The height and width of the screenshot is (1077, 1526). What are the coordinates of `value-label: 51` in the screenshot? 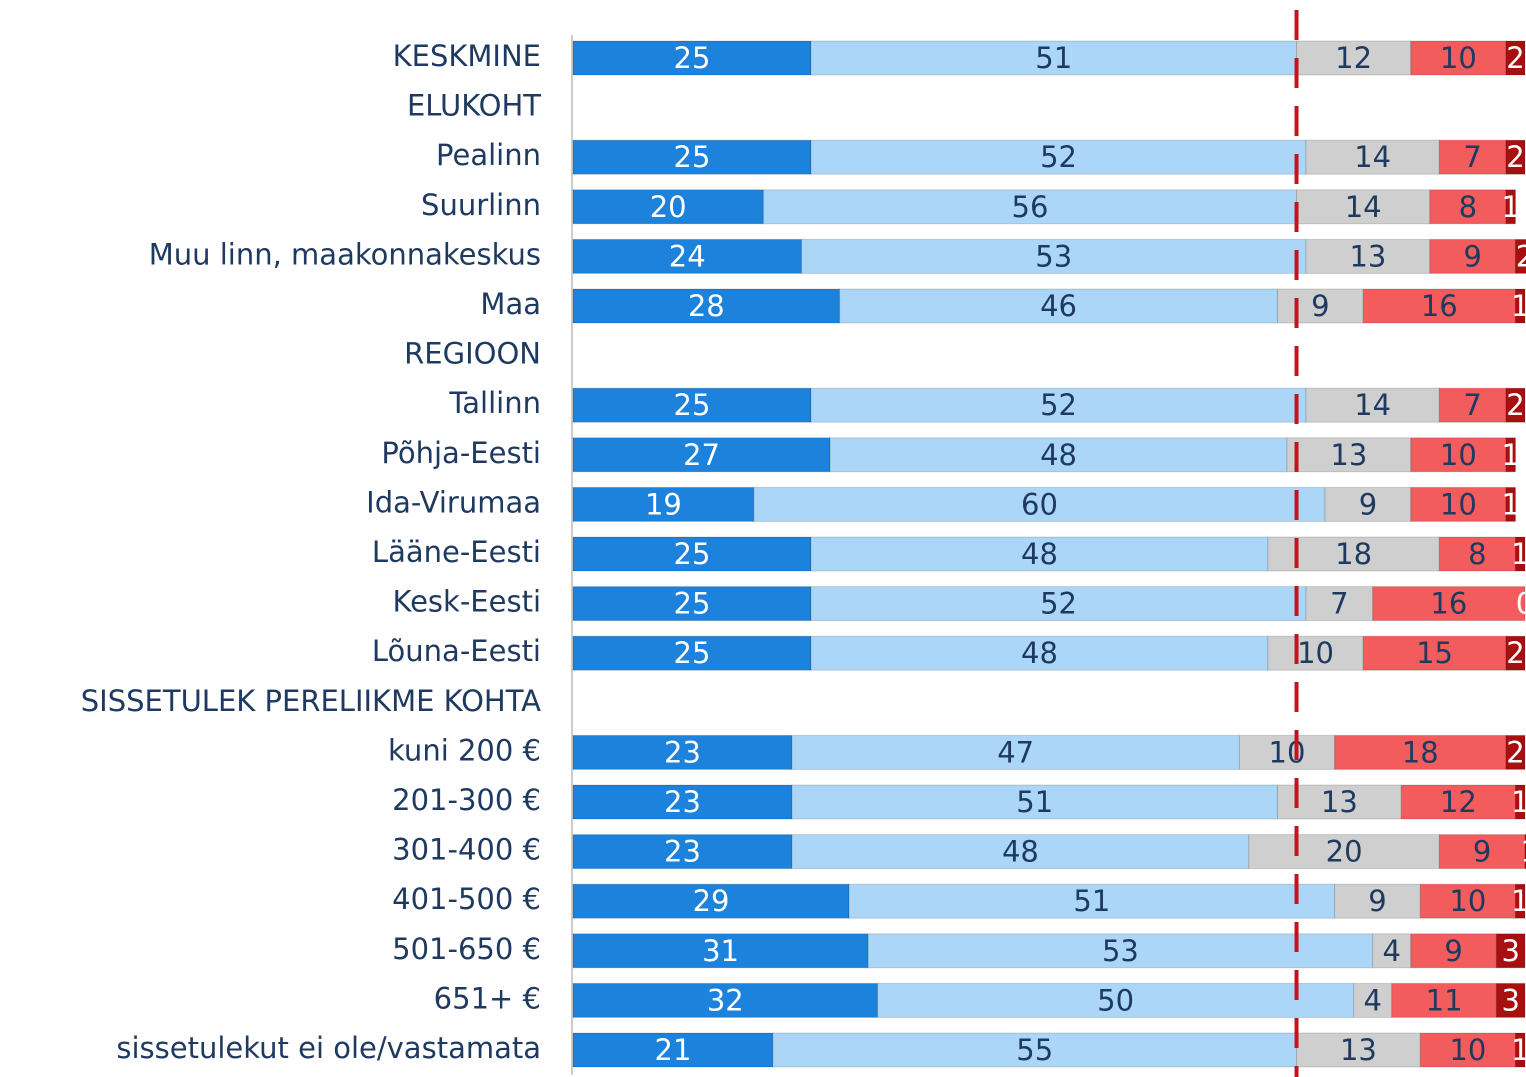 It's located at (1034, 802).